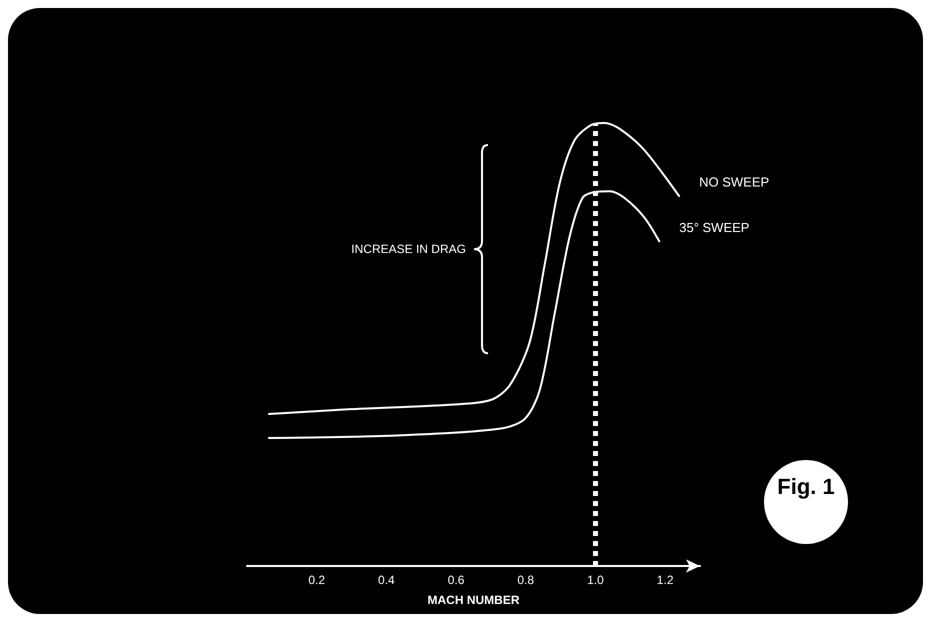 The height and width of the screenshot is (622, 931). I want to click on series-label: NO SWEEP, so click(734, 182).